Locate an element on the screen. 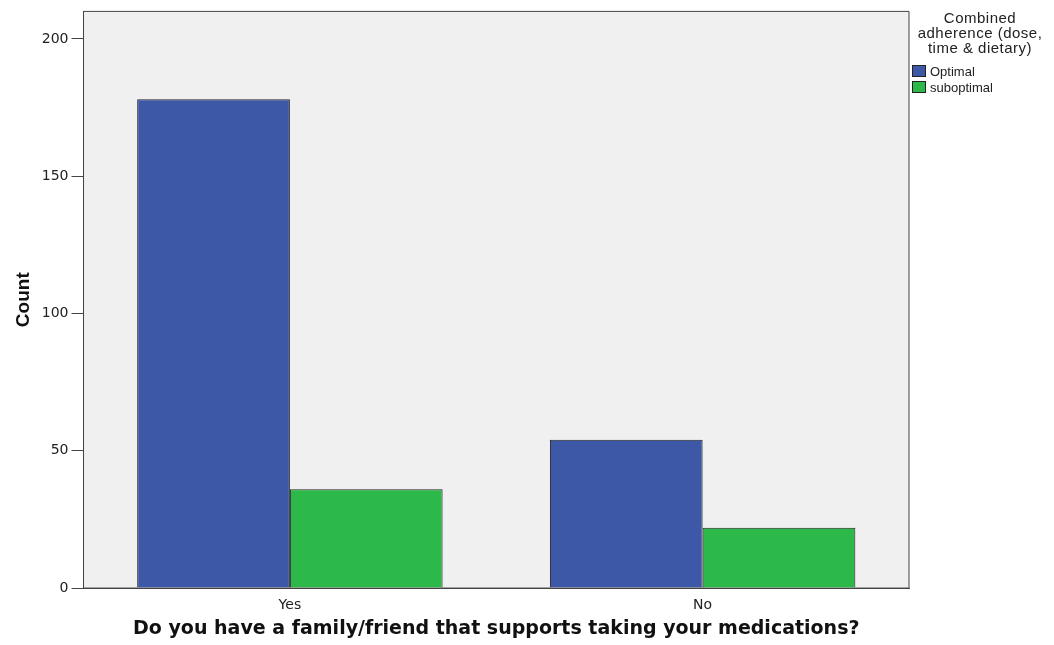 The image size is (1054, 645). x-tick-label: No is located at coordinates (703, 604).